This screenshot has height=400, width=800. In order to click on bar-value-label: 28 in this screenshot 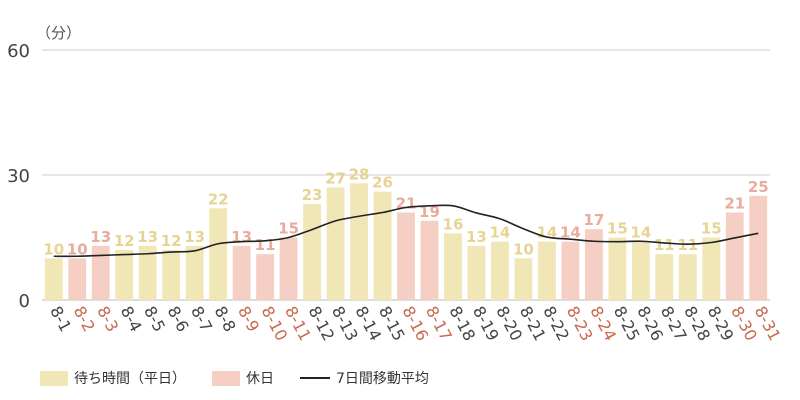, I will do `click(359, 174)`.